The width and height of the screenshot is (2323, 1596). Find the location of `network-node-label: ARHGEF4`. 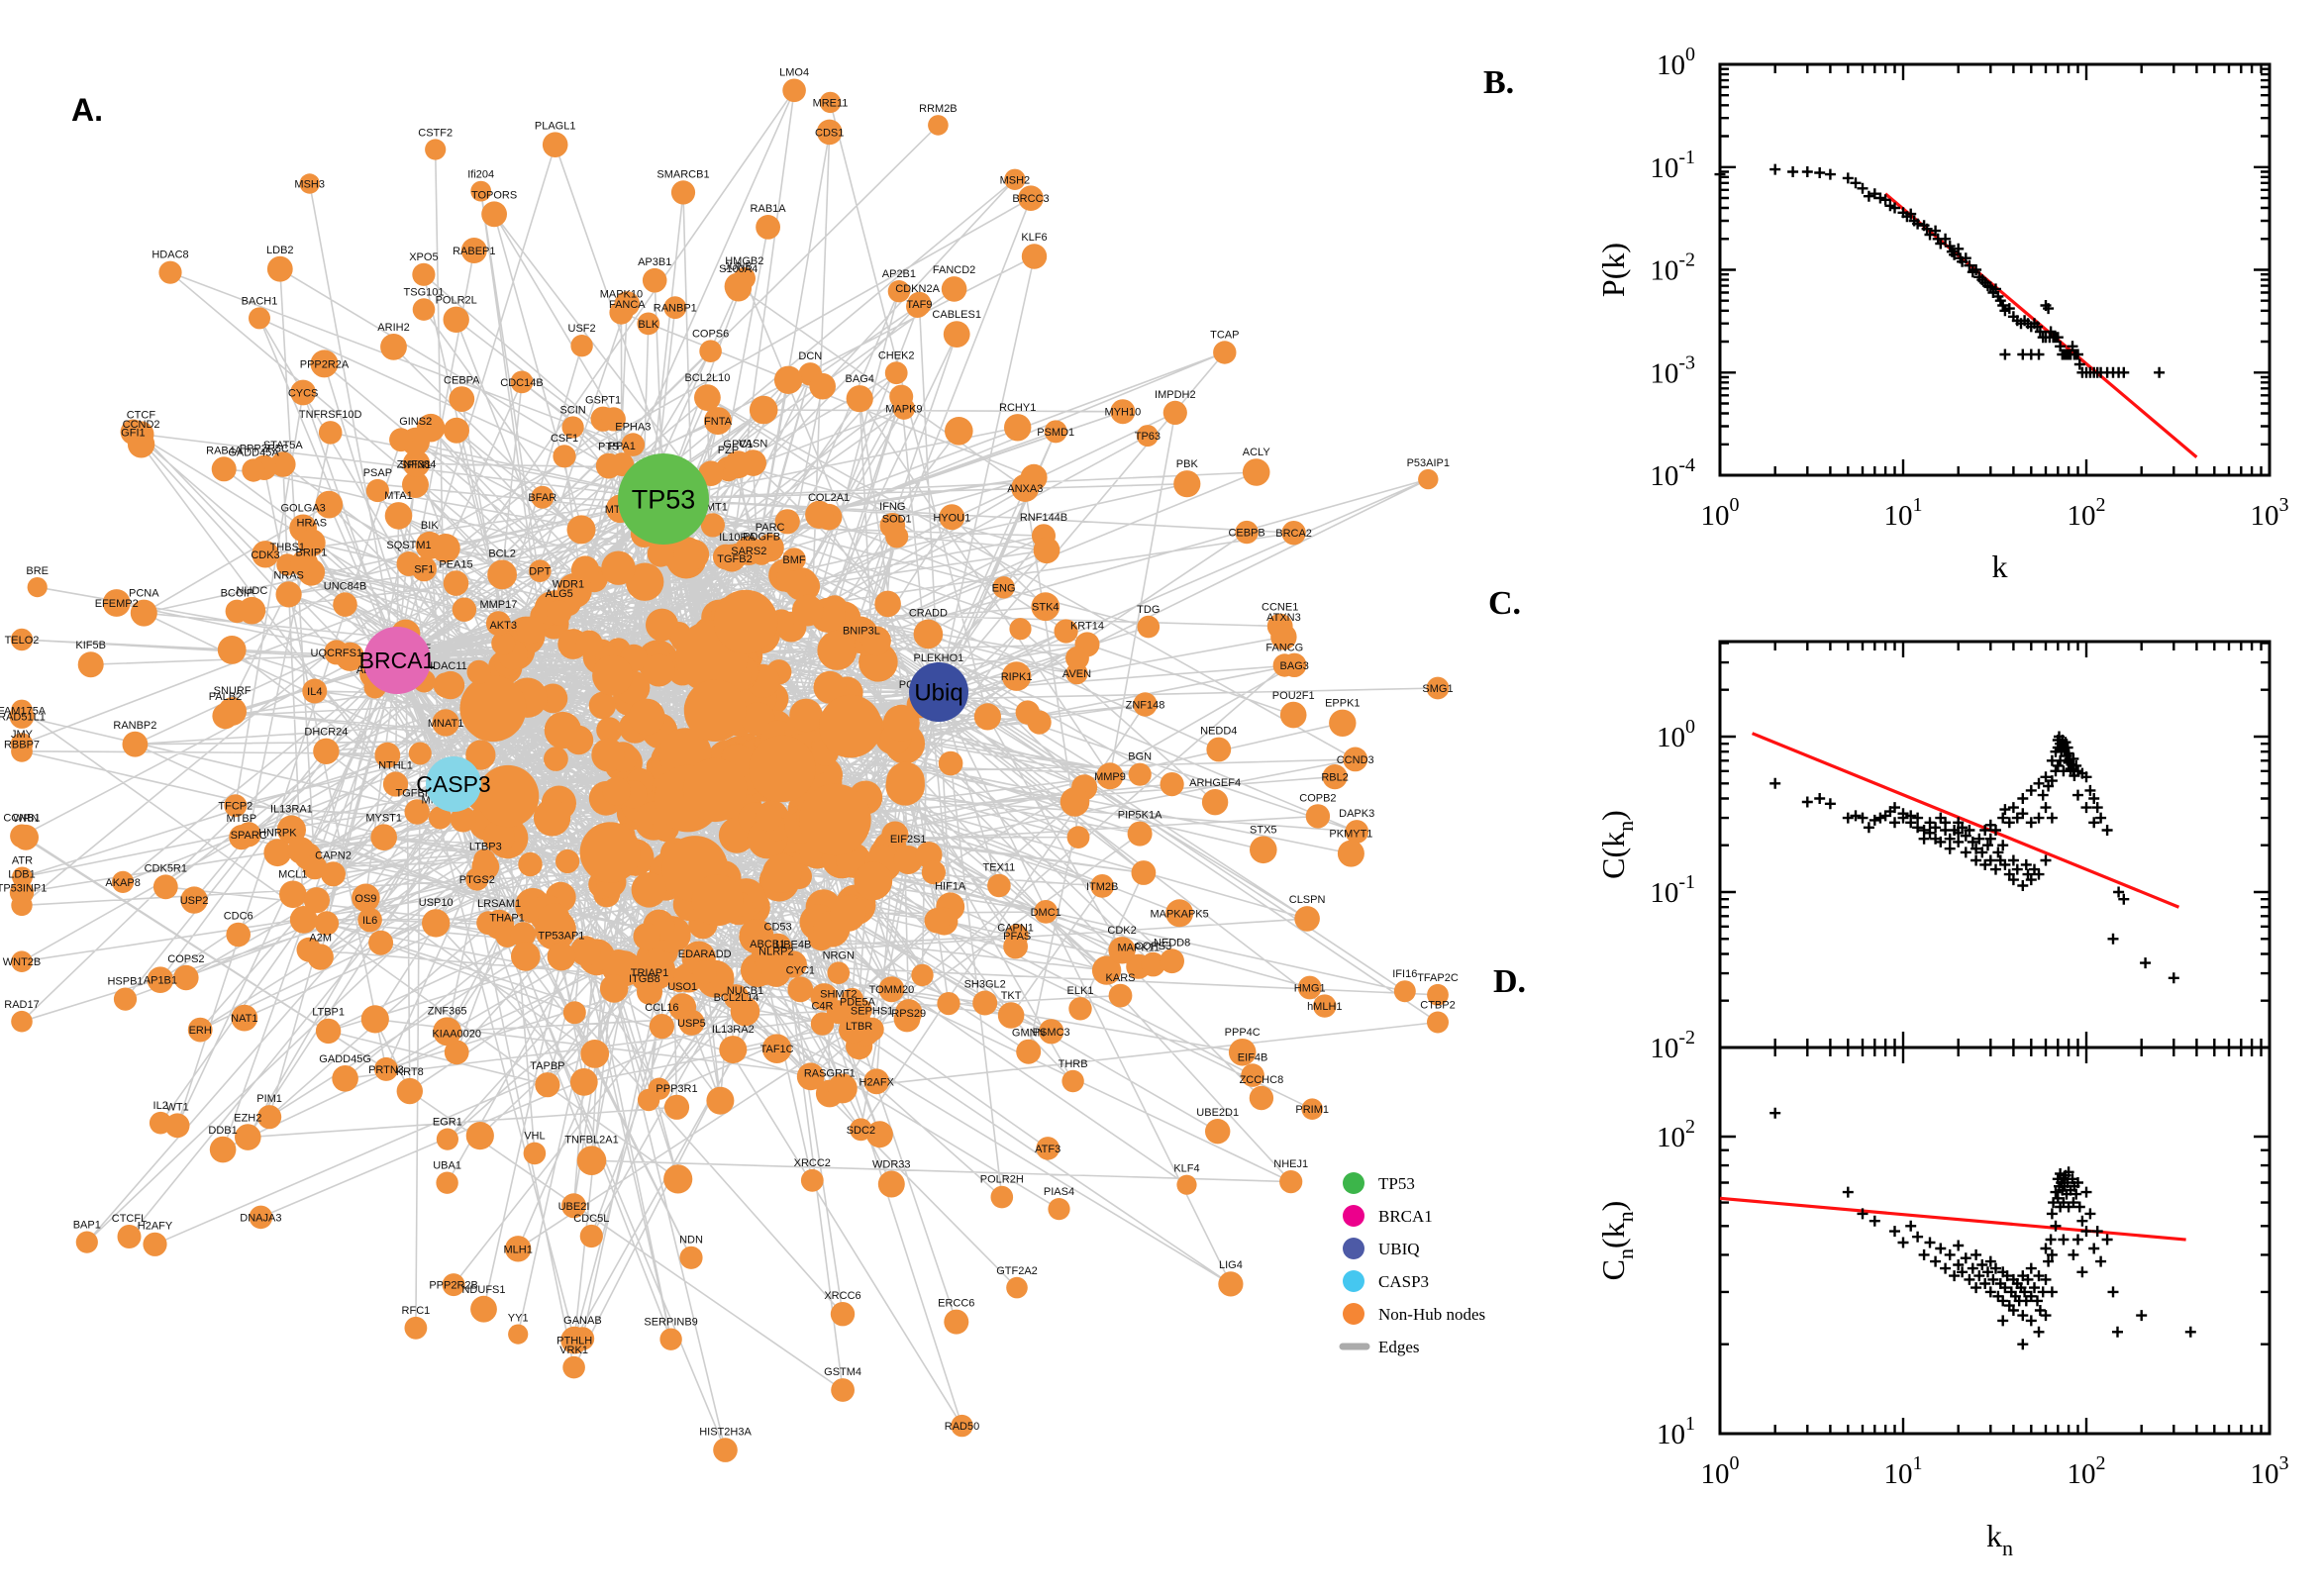

network-node-label: ARHGEF4 is located at coordinates (1215, 783).